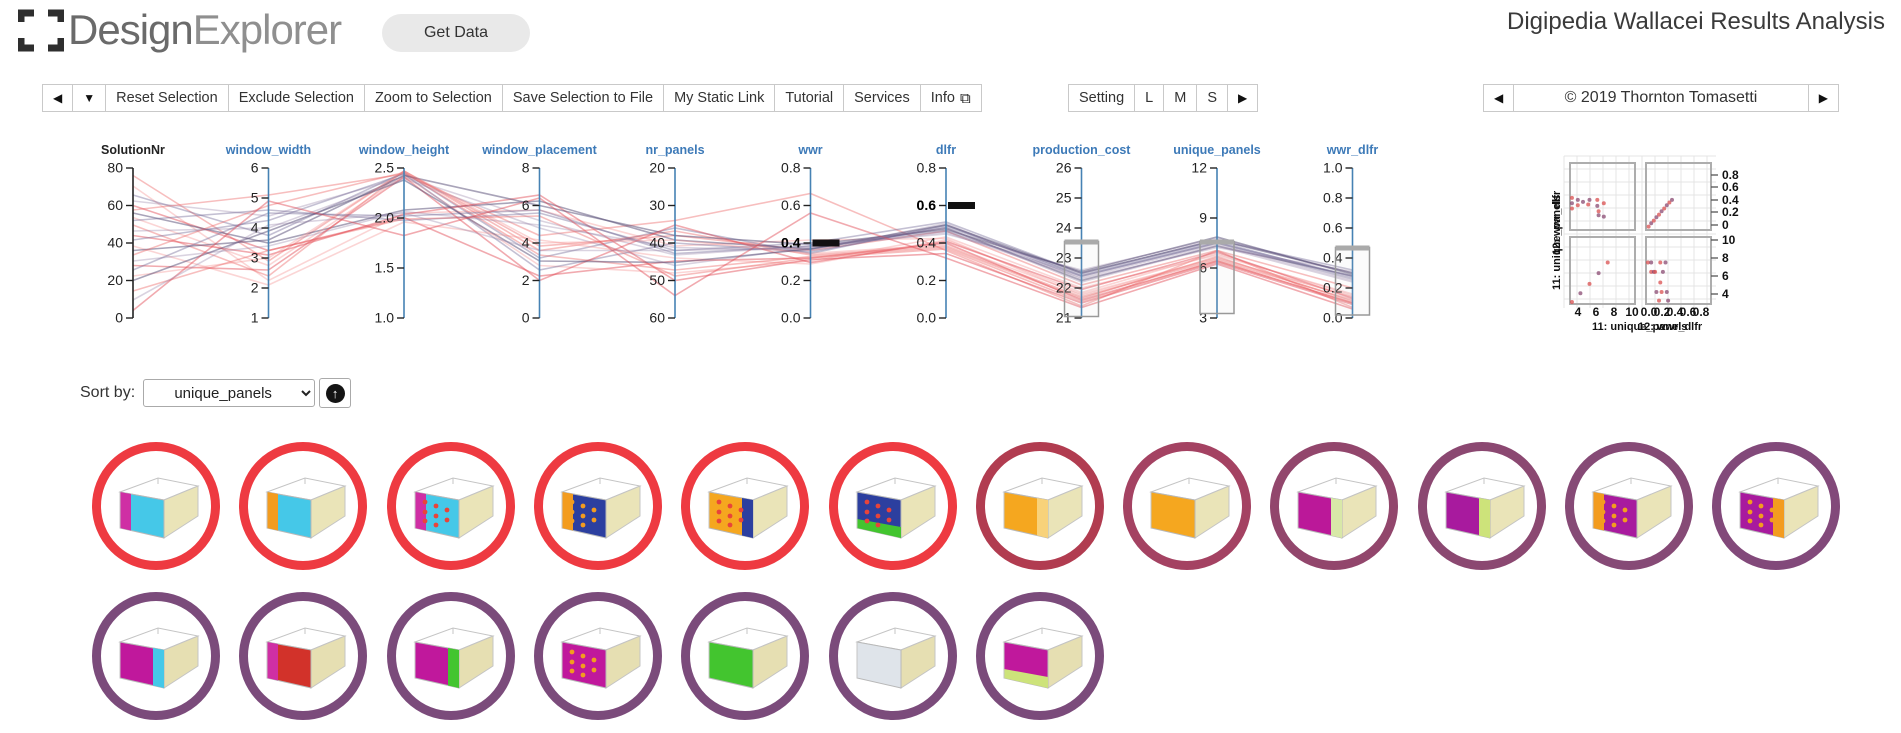 The height and width of the screenshot is (733, 1901). I want to click on external-link-icon: ⧉, so click(965, 98).